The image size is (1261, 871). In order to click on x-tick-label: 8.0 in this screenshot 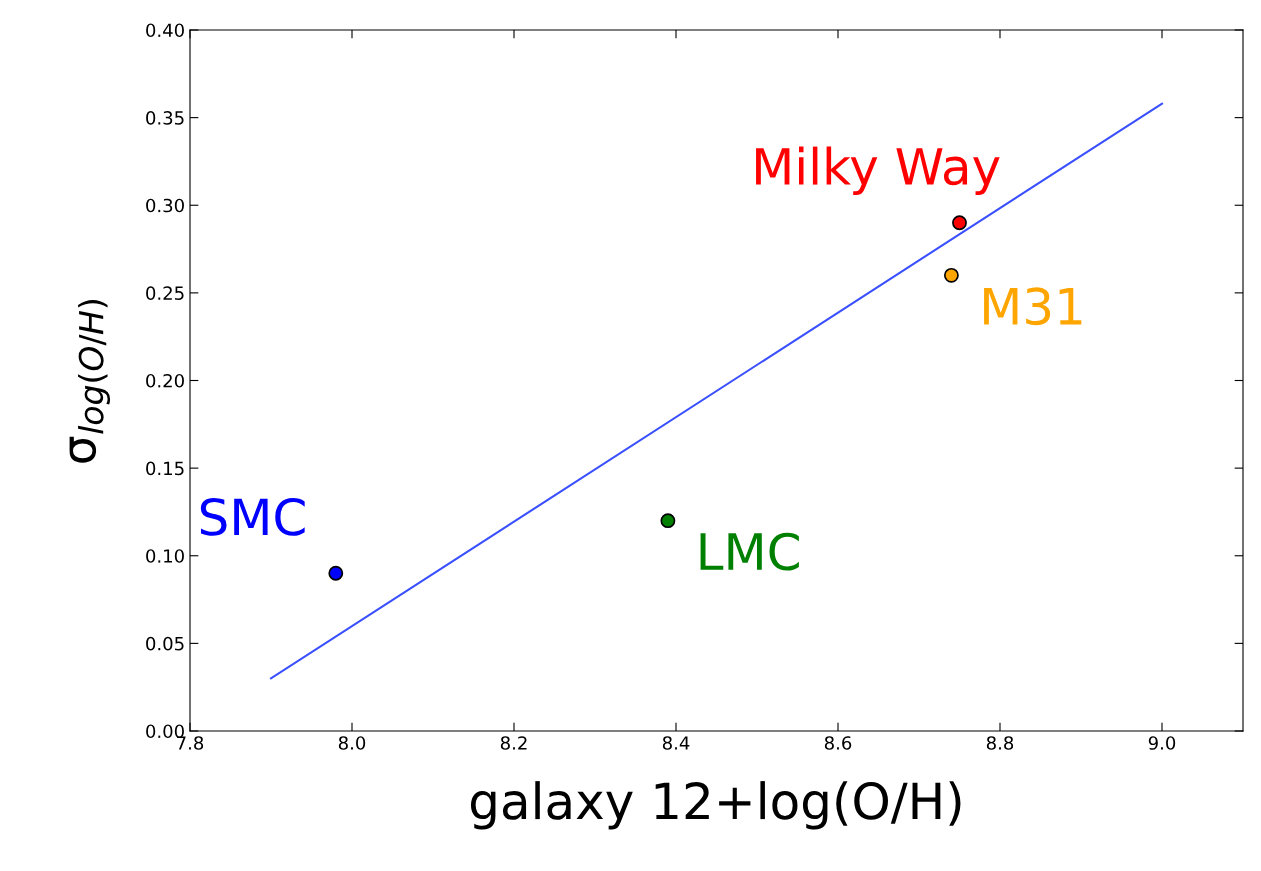, I will do `click(352, 743)`.